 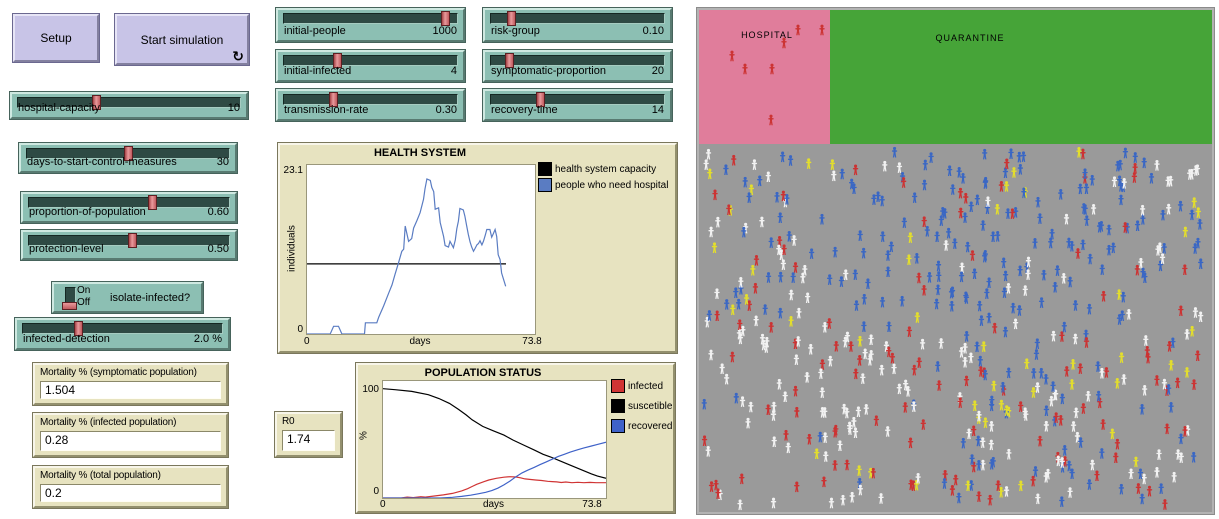 I want to click on slider-recovery-time: recovery-time 14, so click(x=577, y=105).